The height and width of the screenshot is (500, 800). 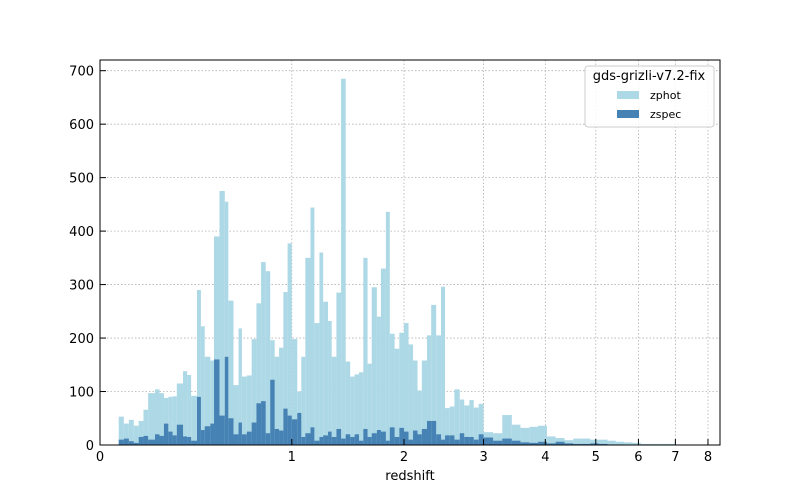 I want to click on x-tick-label: 1, so click(x=292, y=457).